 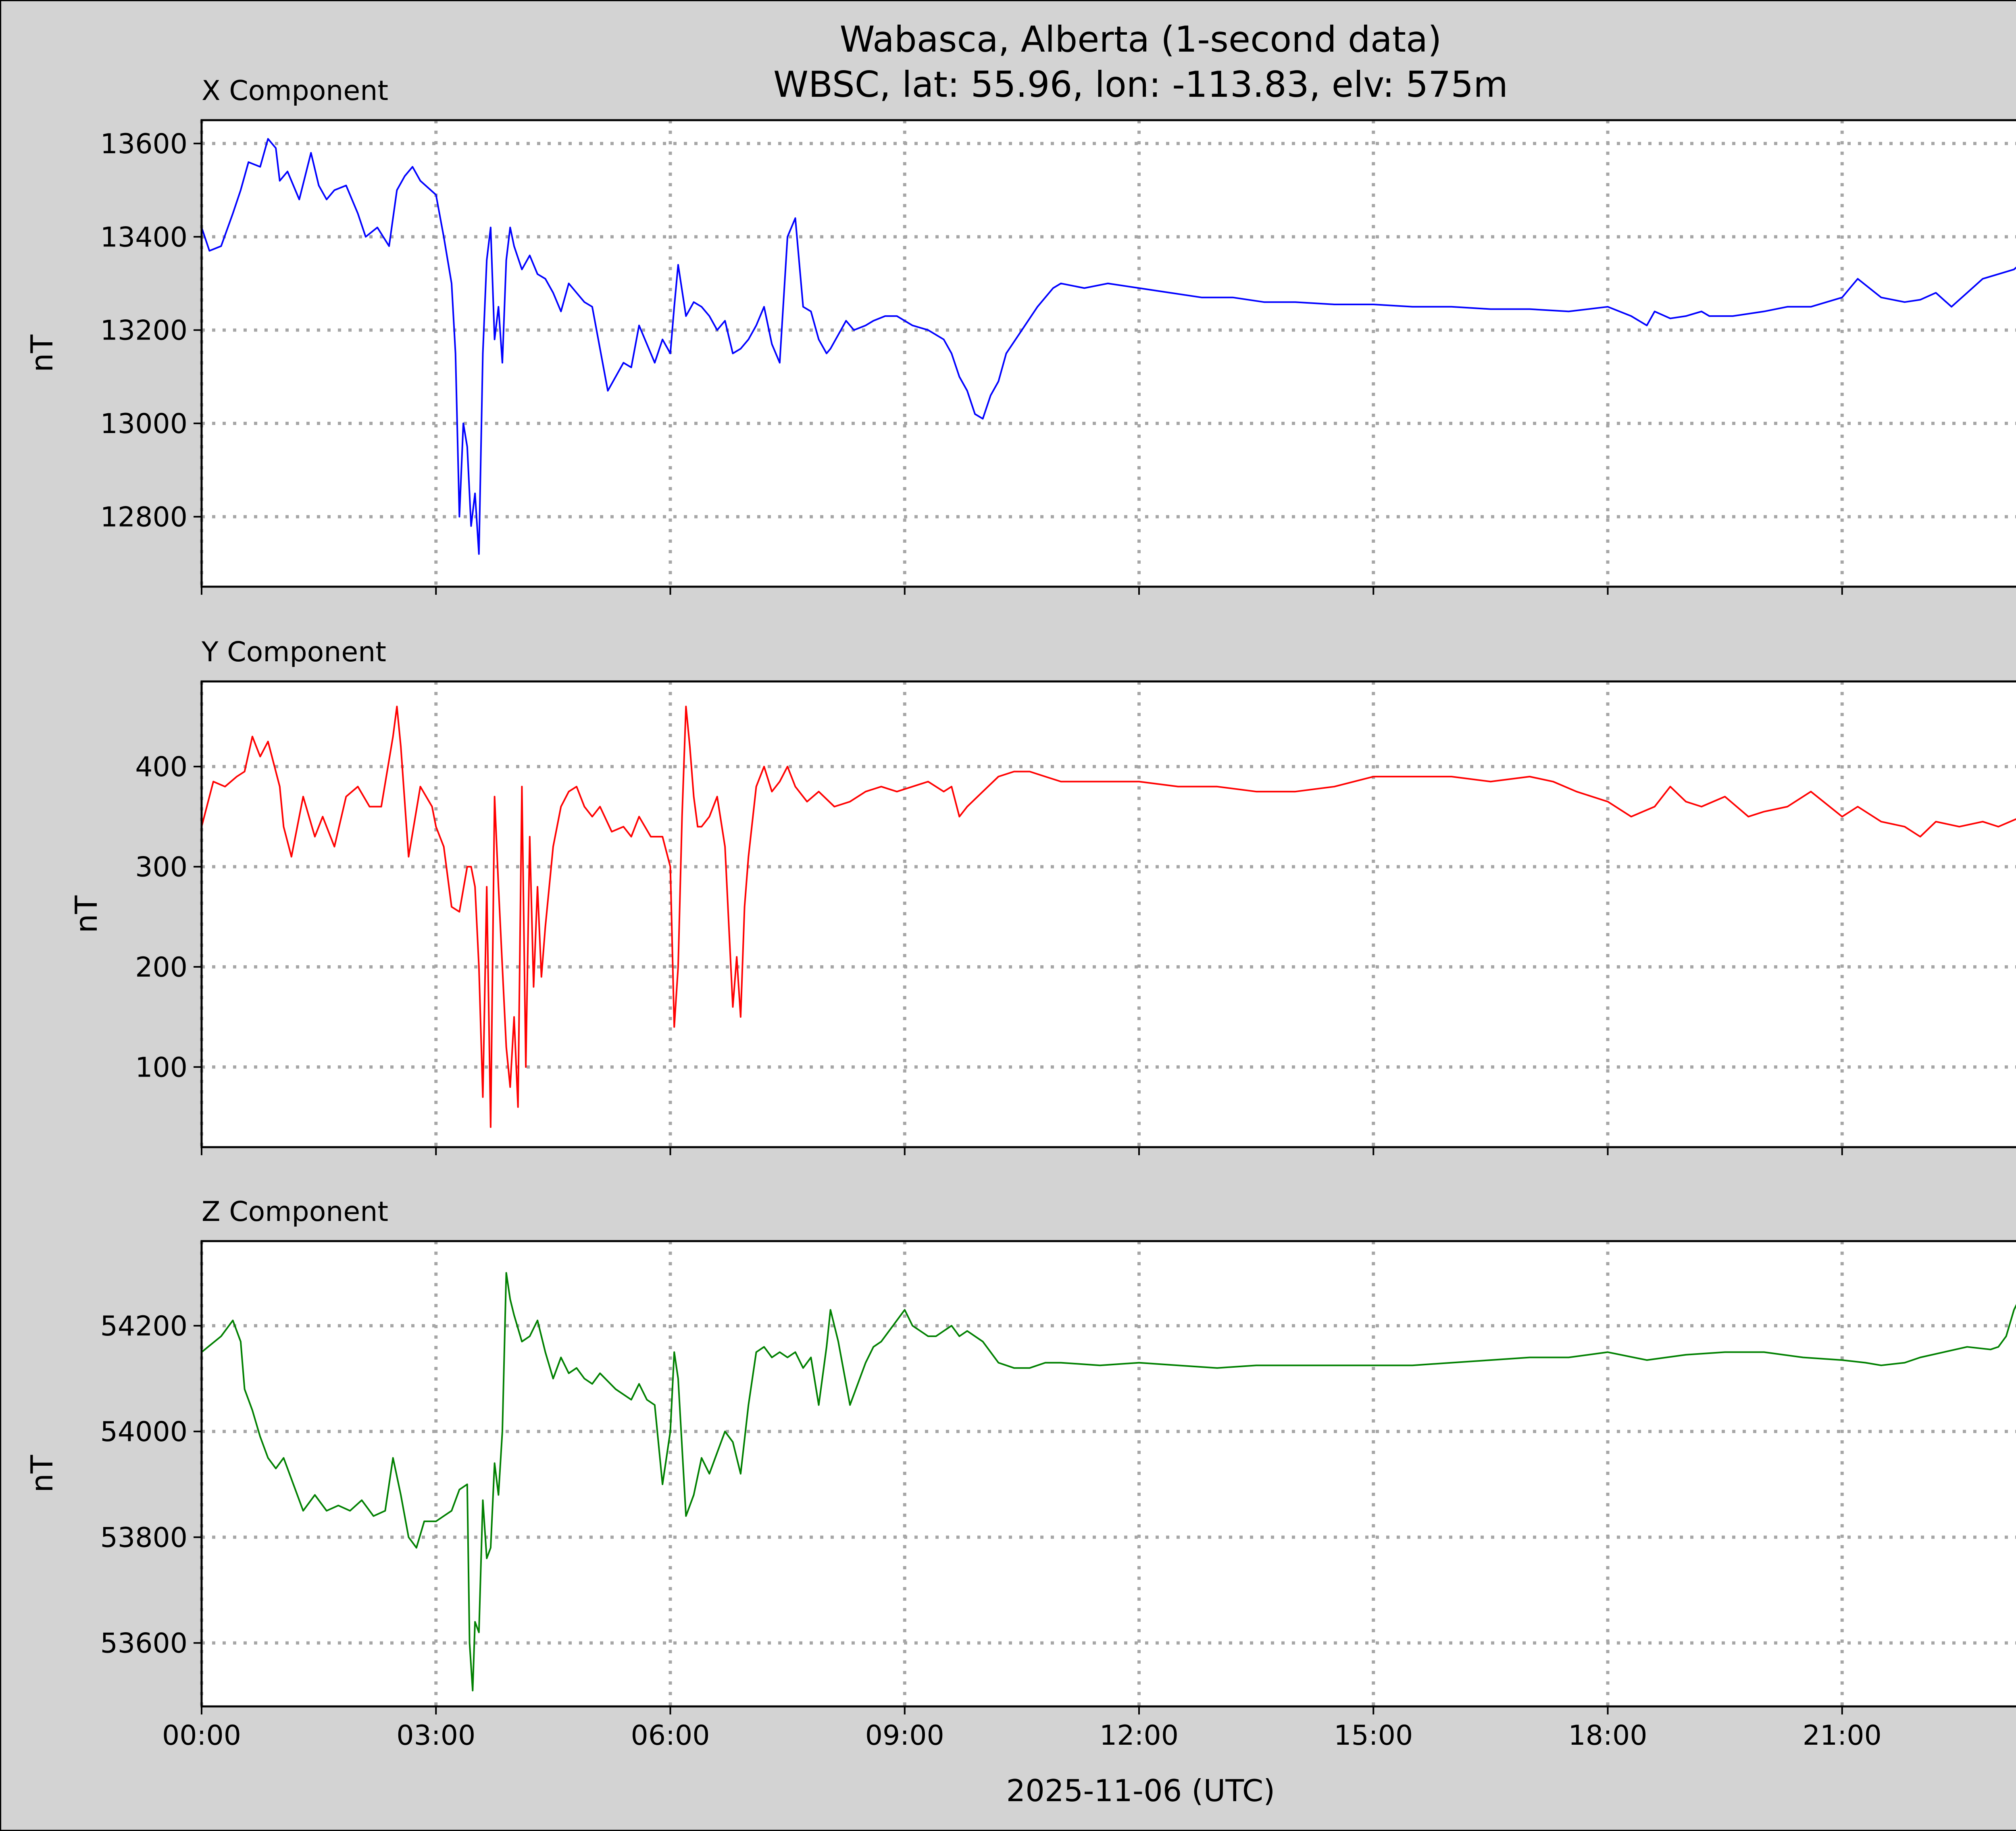 What do you see at coordinates (143, 517) in the screenshot?
I see `y-tick-label: 12800` at bounding box center [143, 517].